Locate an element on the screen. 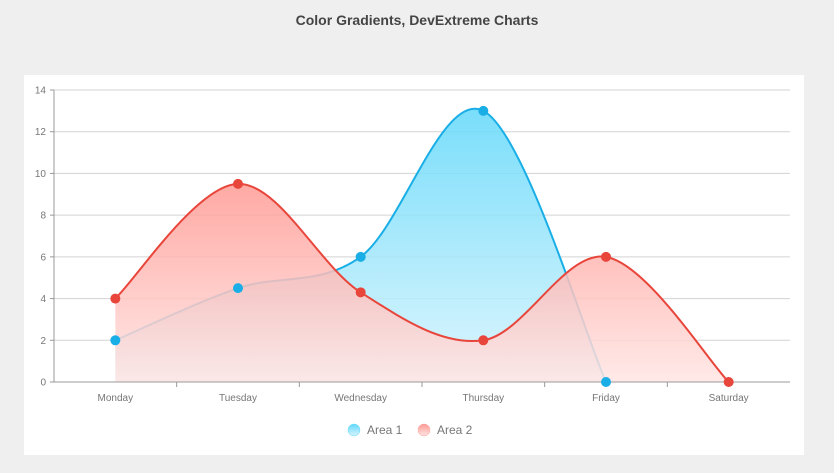 This screenshot has height=473, width=834. area-2-legend-label: Area 2 is located at coordinates (455, 430).